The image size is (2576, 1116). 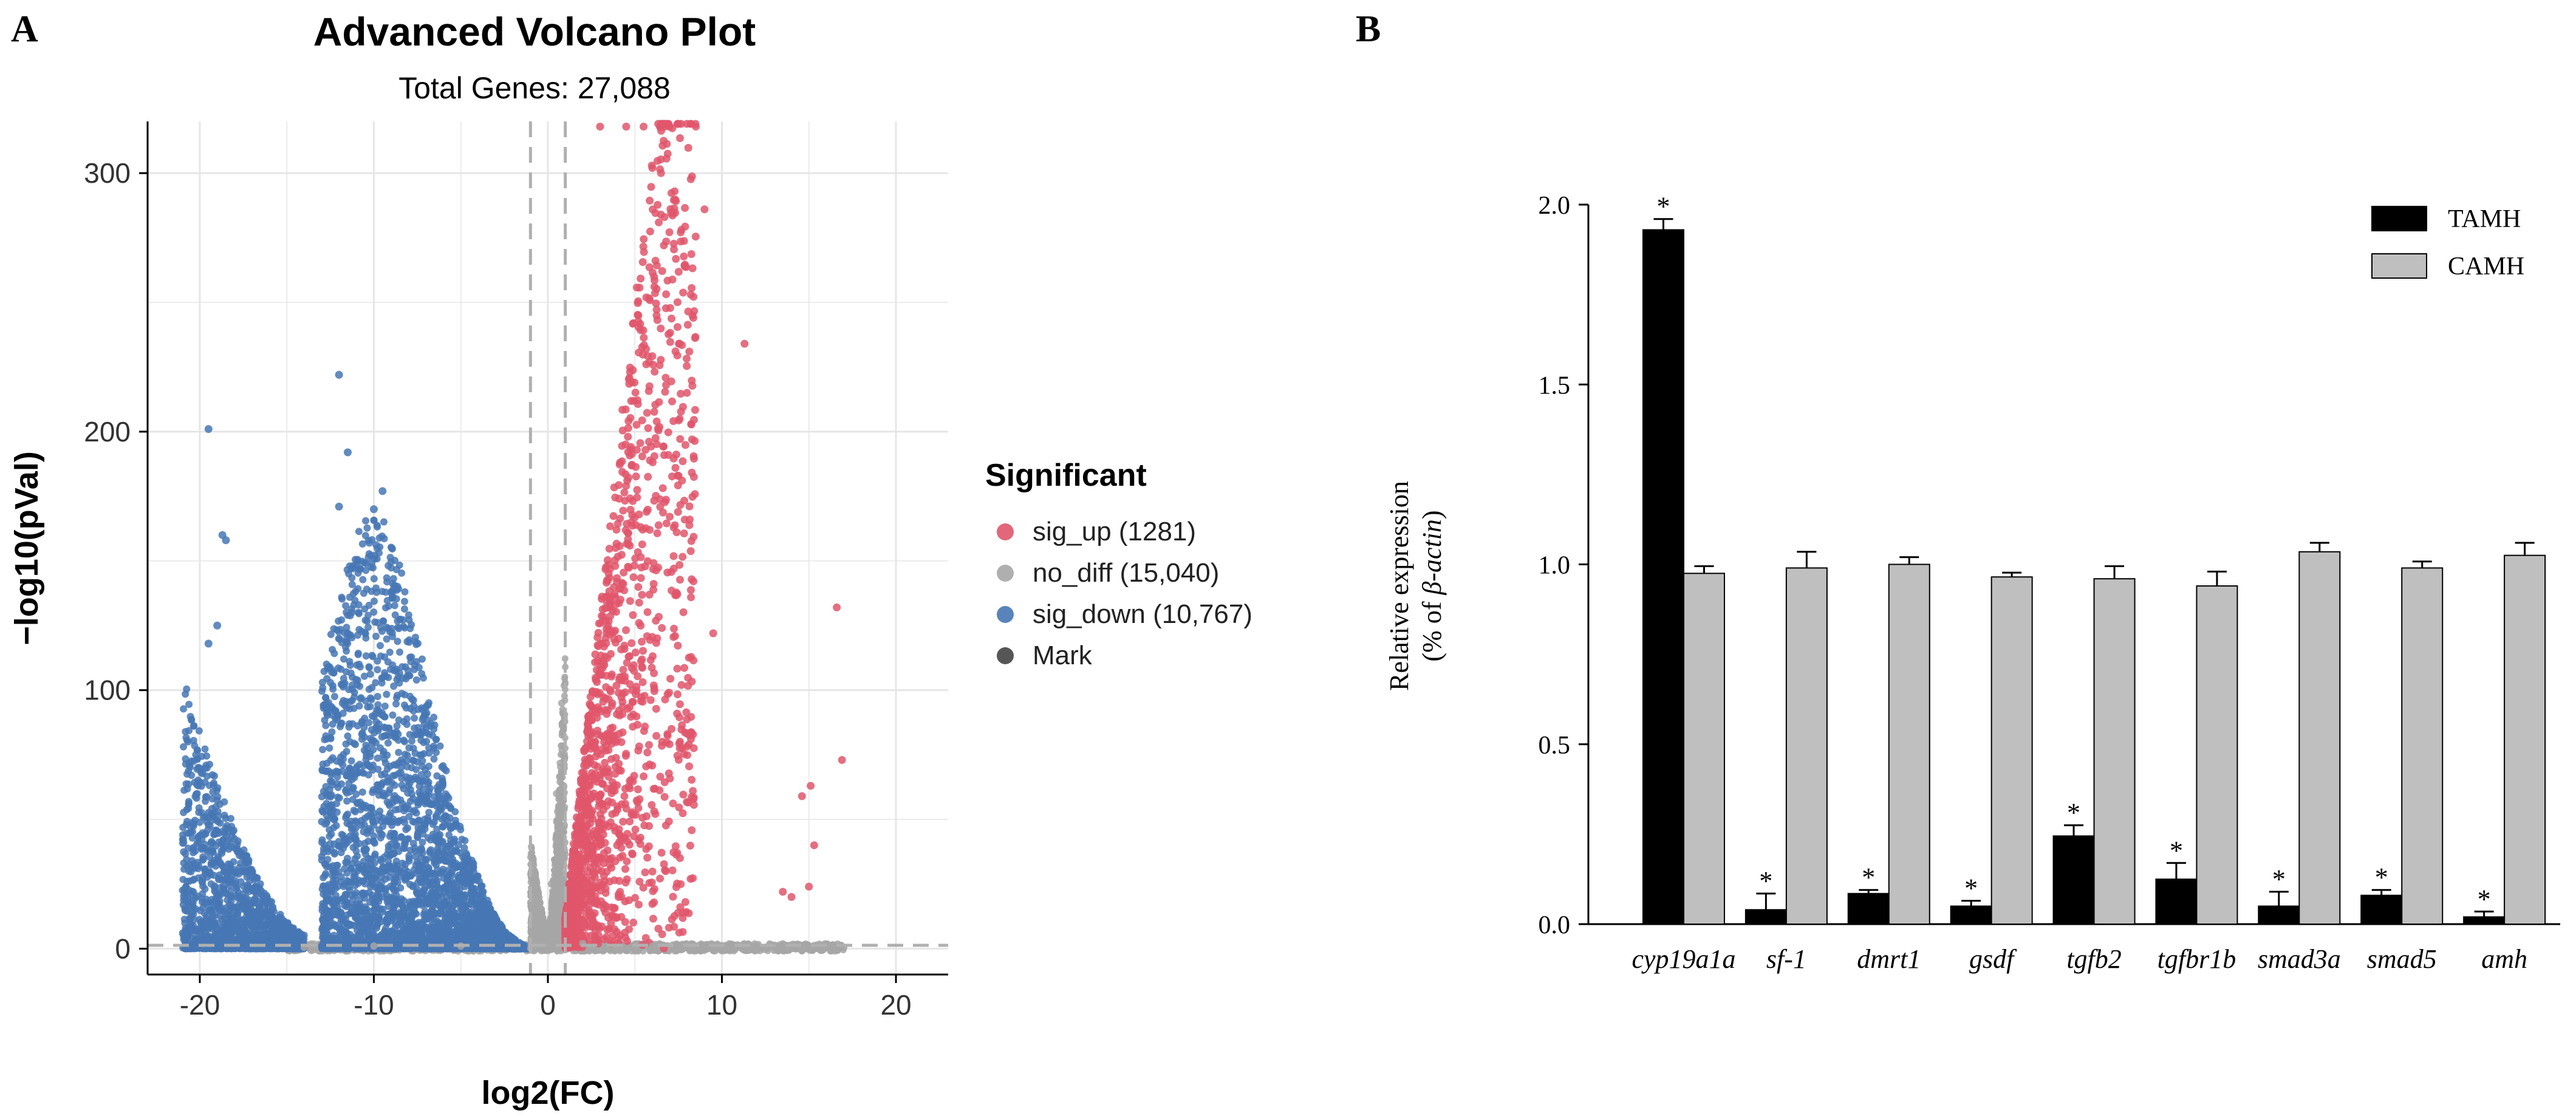 What do you see at coordinates (24, 29) in the screenshot?
I see `panel-label-a: A` at bounding box center [24, 29].